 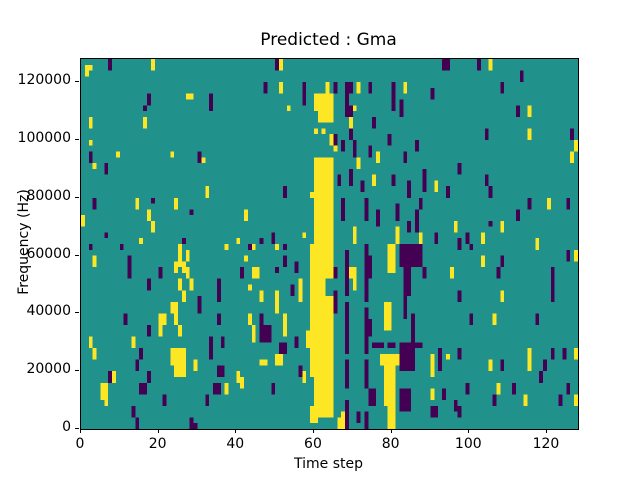 I want to click on x-tick-mark, so click(x=546, y=431).